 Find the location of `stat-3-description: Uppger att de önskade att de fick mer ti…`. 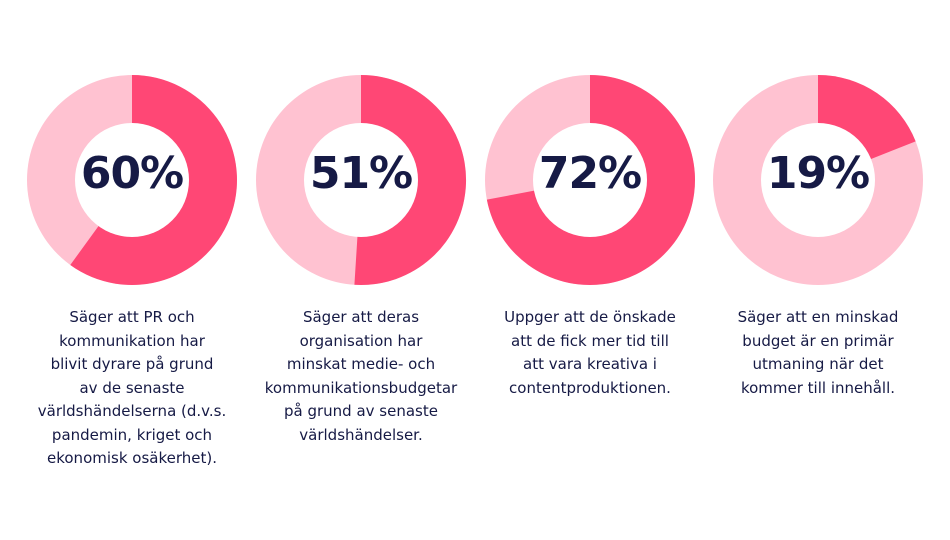

stat-3-description: Uppger att de önskade att de fick mer ti… is located at coordinates (590, 353).